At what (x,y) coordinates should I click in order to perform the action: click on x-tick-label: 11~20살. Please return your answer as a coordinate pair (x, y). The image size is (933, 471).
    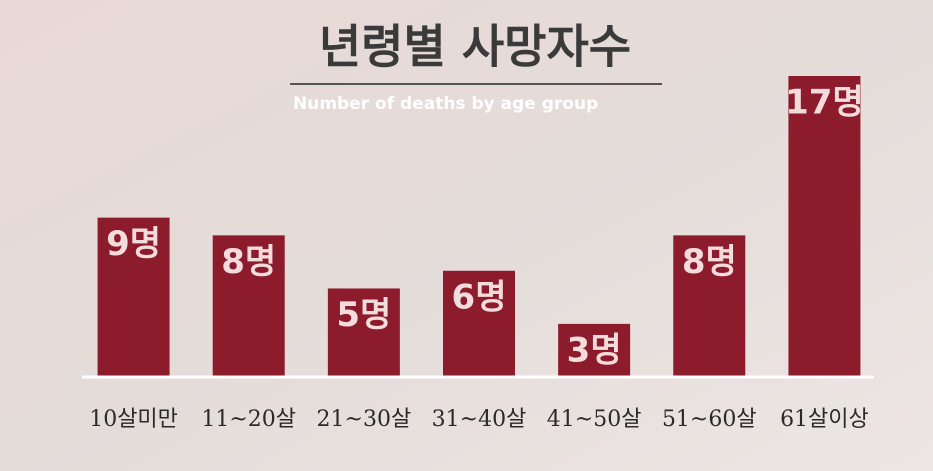
    Looking at the image, I should click on (248, 419).